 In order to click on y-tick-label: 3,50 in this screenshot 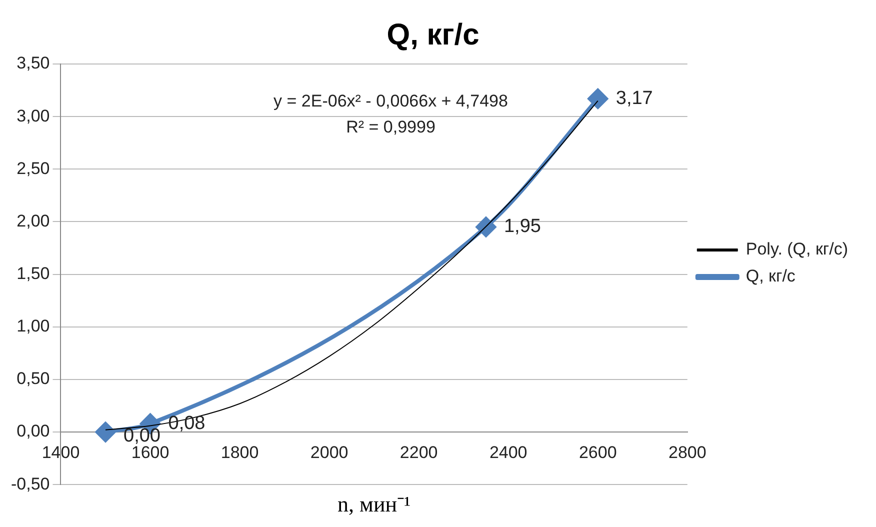, I will do `click(33, 63)`.